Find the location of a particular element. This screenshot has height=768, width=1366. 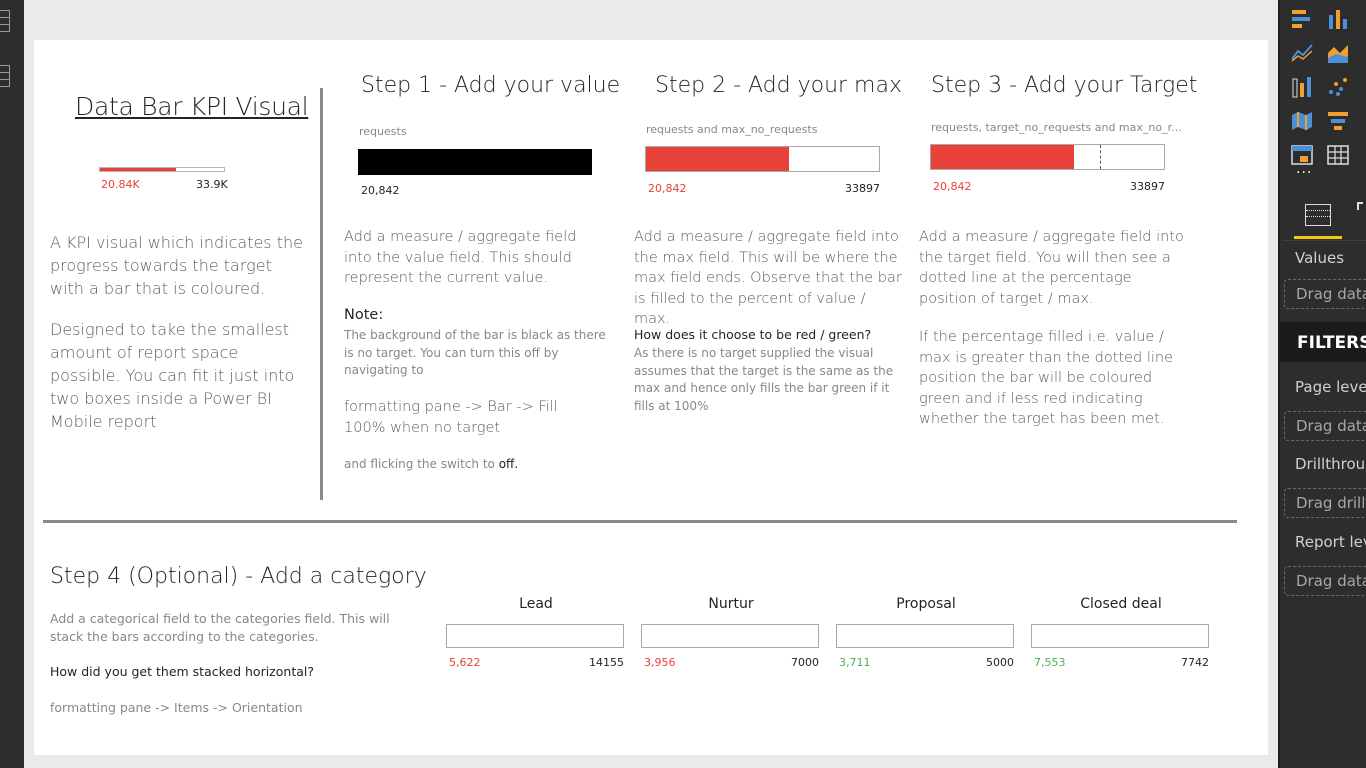

step1-value-label: 20,842 is located at coordinates (380, 190).